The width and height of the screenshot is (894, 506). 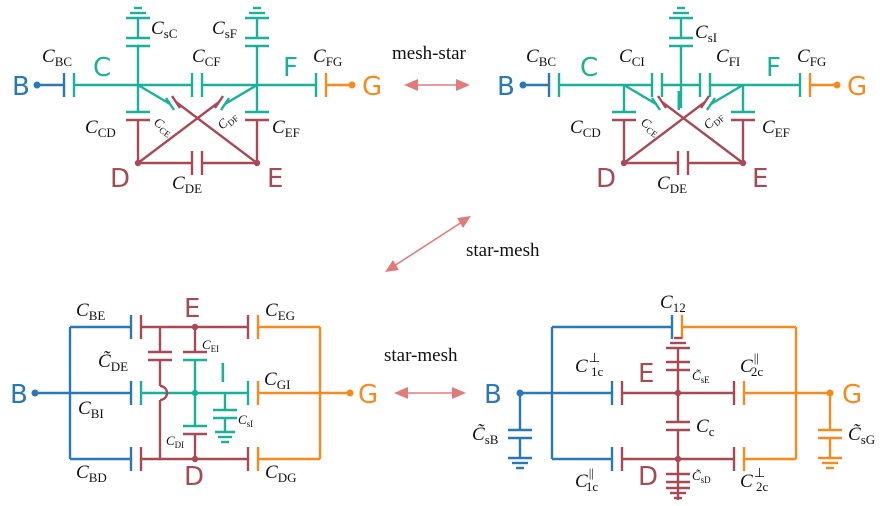 What do you see at coordinates (706, 33) in the screenshot?
I see `cap-label-si-tr: CsI` at bounding box center [706, 33].